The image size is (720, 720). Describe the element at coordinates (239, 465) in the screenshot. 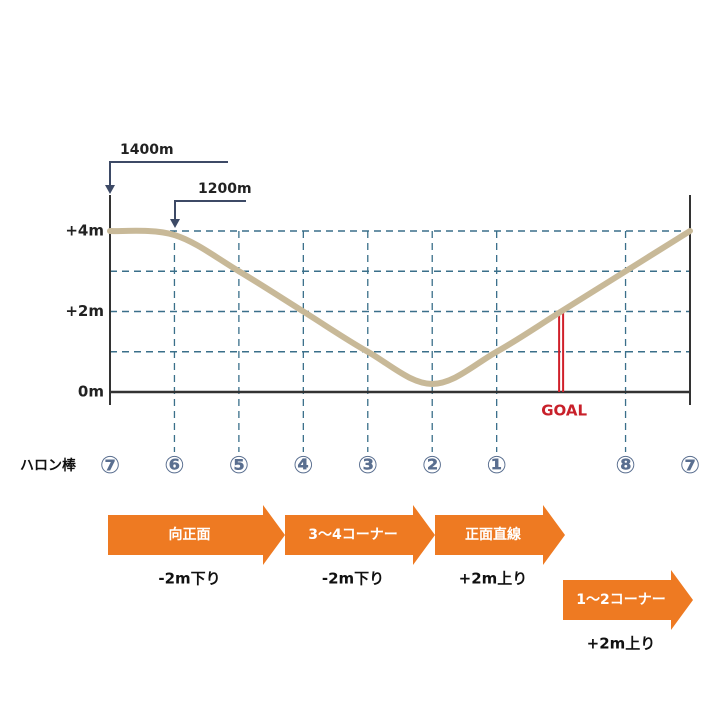

I see `pole-number: ⑤` at that location.